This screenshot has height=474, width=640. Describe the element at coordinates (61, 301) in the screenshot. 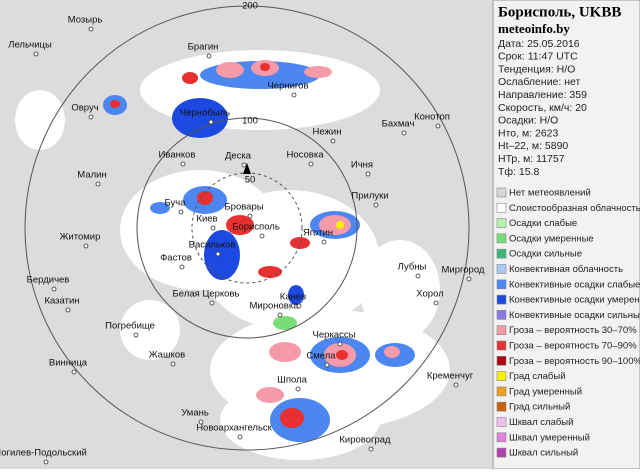

I see `city-name: Казатин` at that location.